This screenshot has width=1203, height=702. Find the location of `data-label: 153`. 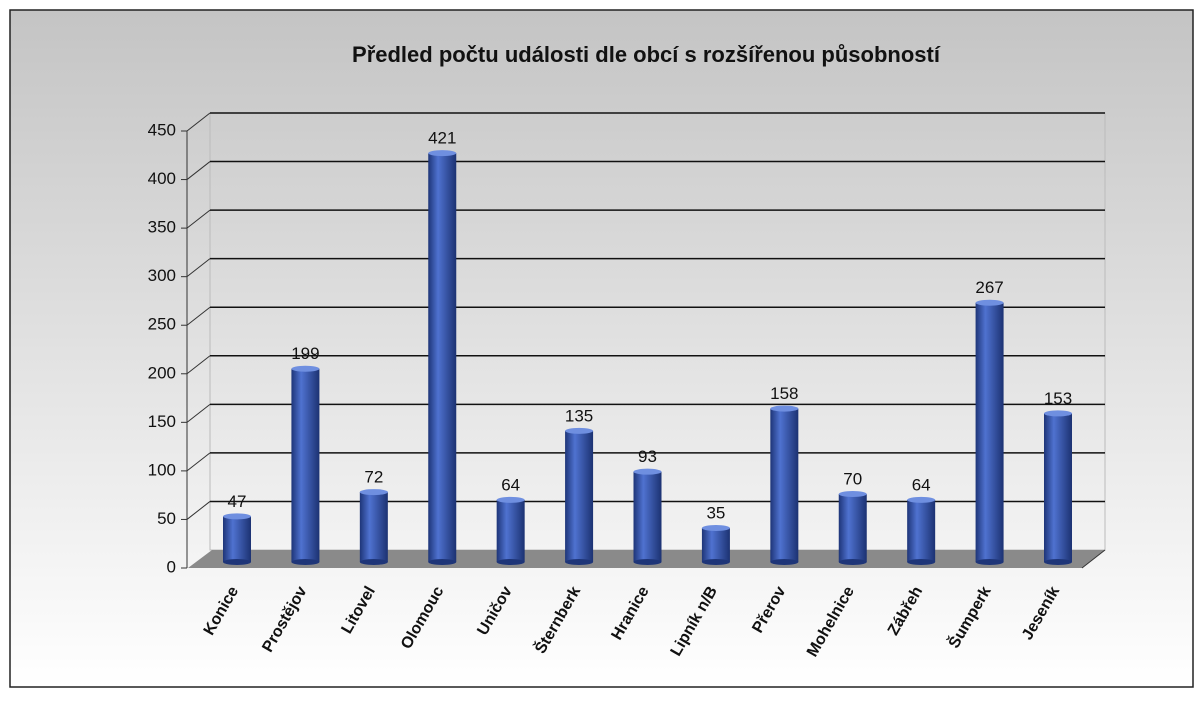

data-label: 153 is located at coordinates (1058, 398).